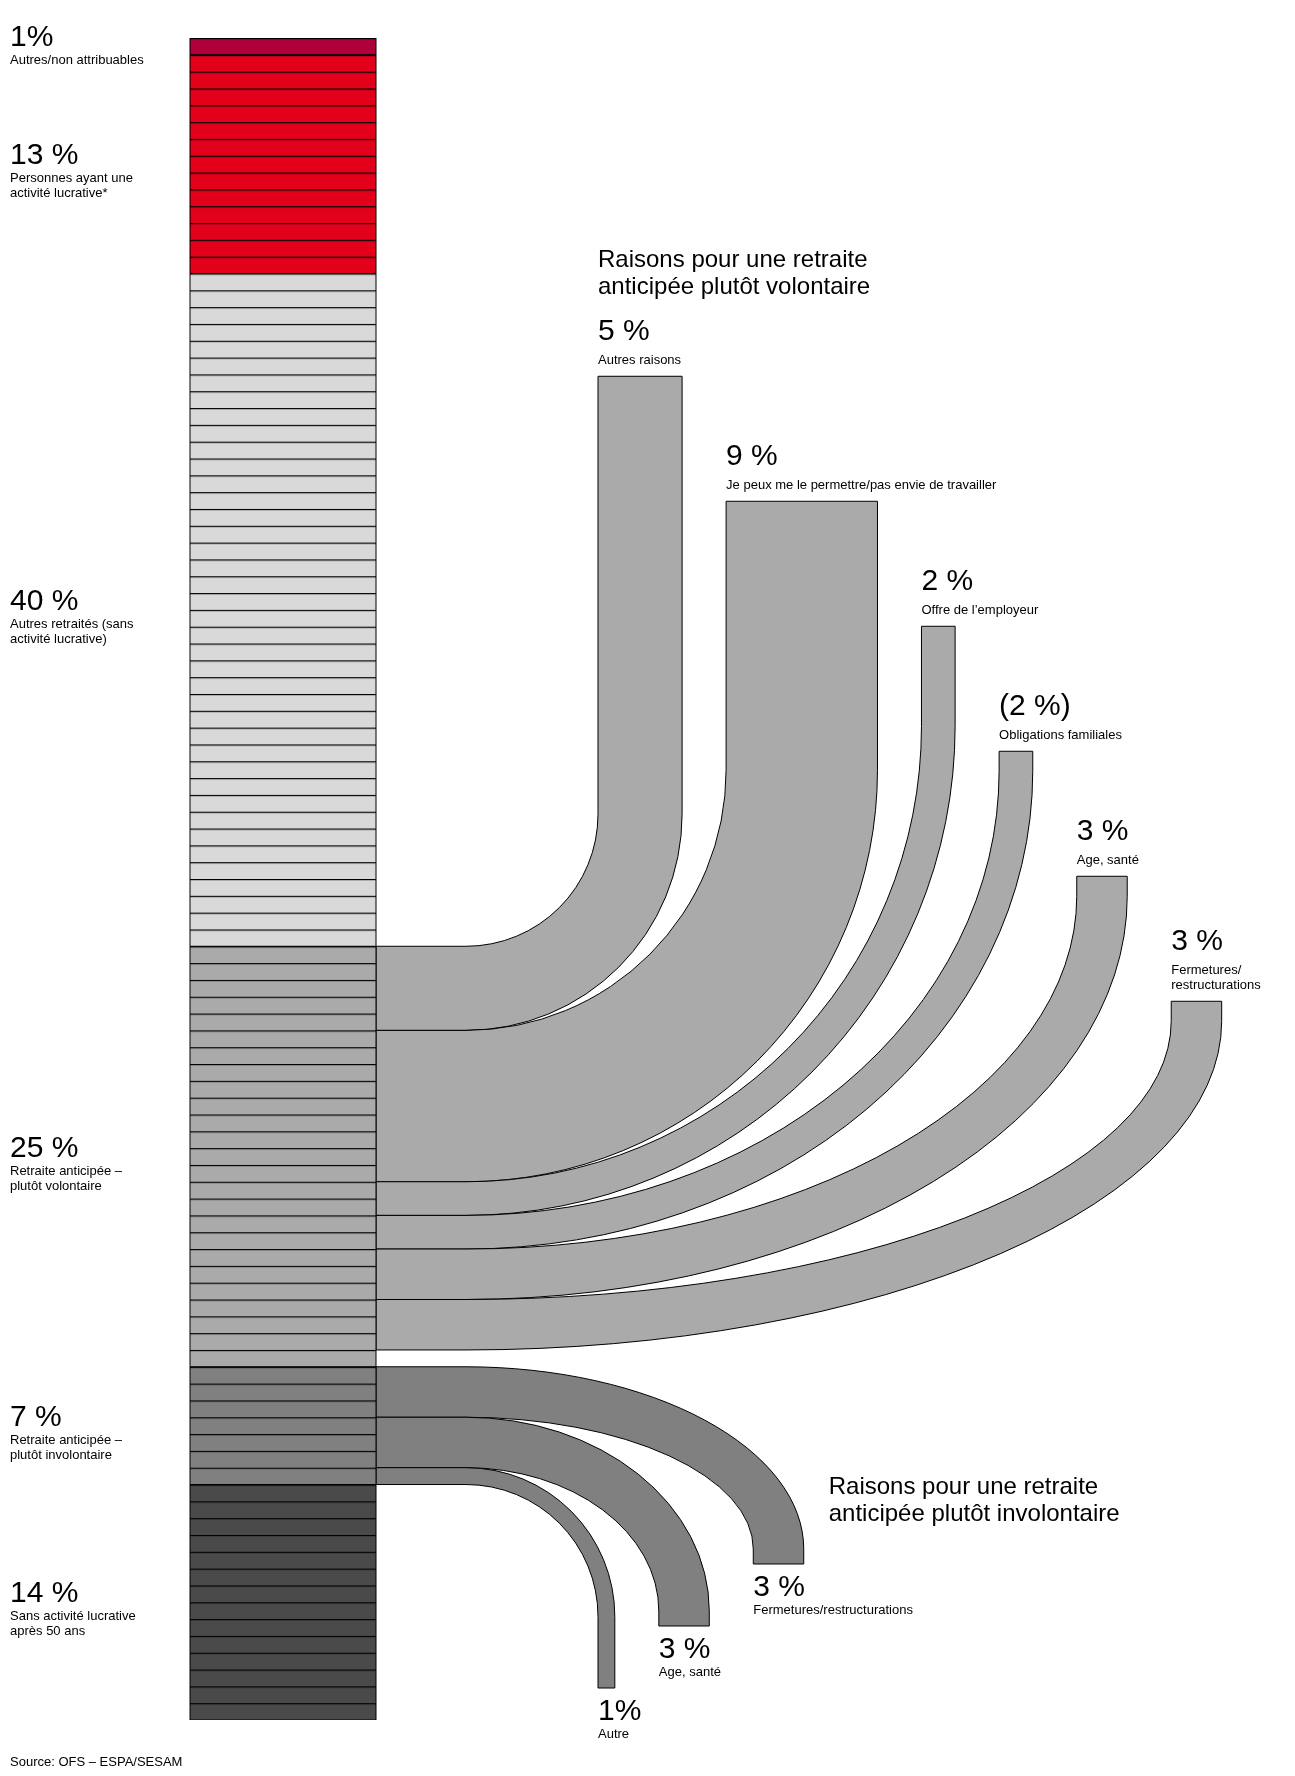 Image resolution: width=1295 pixels, height=1776 pixels. I want to click on category-label: Sans activité lucrative après 50 ans, so click(73, 1623).